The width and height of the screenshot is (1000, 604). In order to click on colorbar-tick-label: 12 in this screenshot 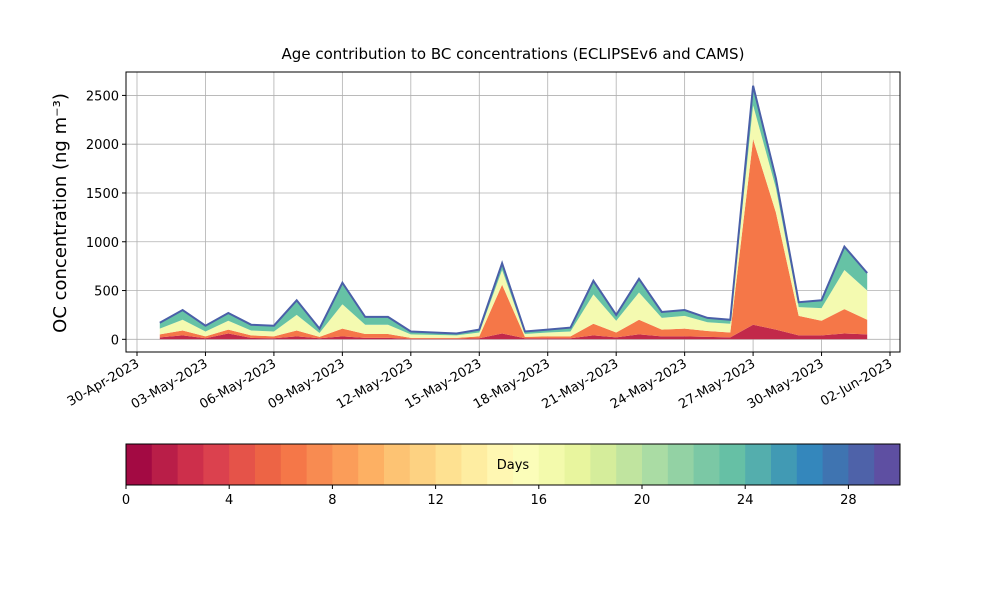, I will do `click(435, 500)`.